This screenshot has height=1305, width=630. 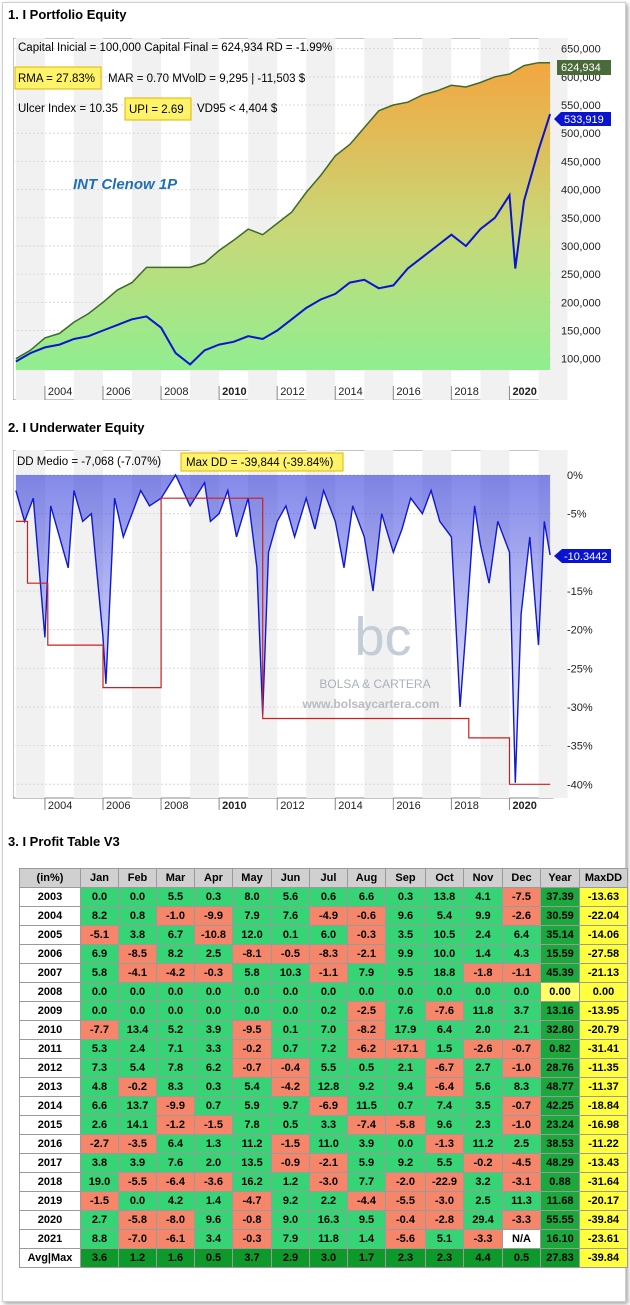 What do you see at coordinates (560, 1125) in the screenshot?
I see `table-cell: 23.24` at bounding box center [560, 1125].